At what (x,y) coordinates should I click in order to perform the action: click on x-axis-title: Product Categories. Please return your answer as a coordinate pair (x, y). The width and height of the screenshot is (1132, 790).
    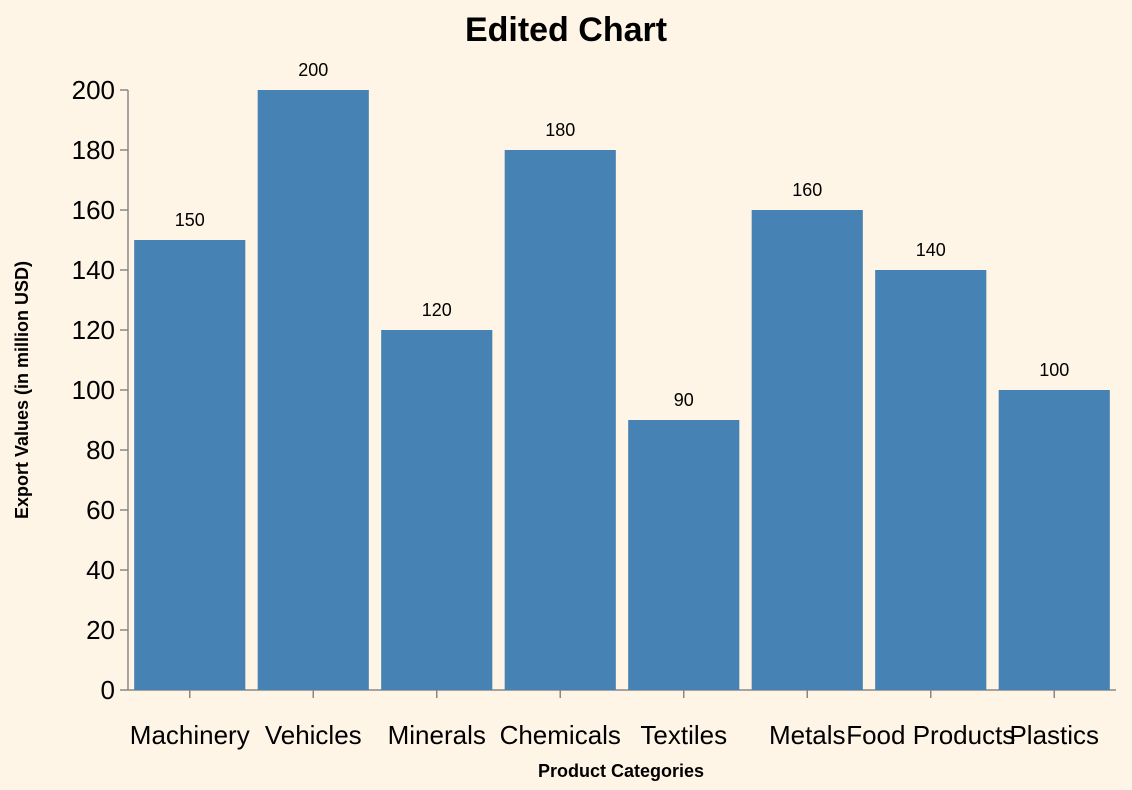
    Looking at the image, I should click on (621, 771).